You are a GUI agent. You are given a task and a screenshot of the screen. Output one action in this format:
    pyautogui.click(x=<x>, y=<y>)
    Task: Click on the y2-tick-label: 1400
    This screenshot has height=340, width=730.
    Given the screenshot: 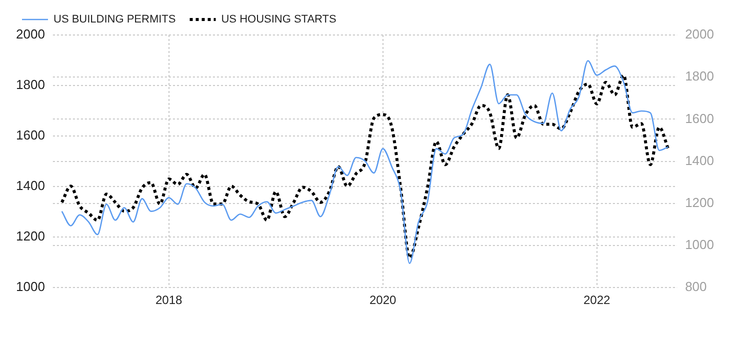 What is the action you would take?
    pyautogui.click(x=699, y=160)
    